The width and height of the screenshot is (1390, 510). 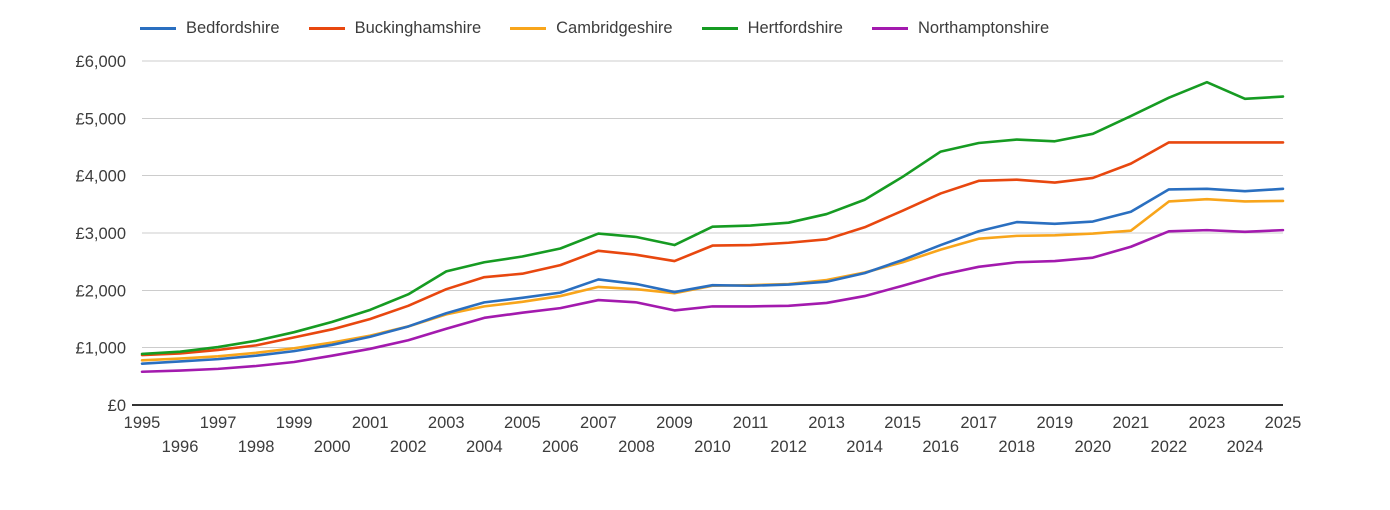 I want to click on legend-item-northamptonshire: Northamptonshire, so click(x=960, y=27).